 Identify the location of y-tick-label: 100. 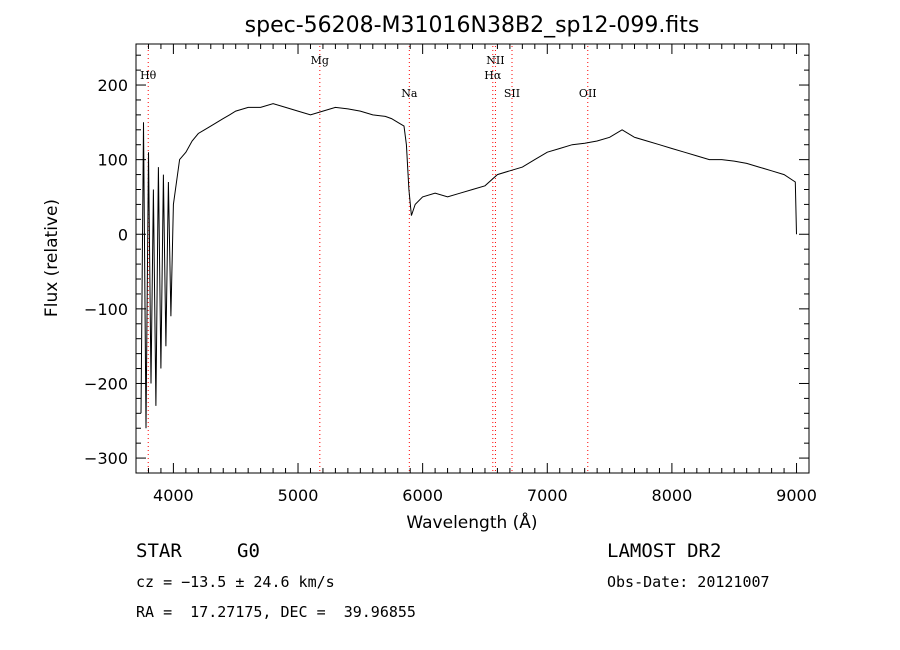
(112, 160).